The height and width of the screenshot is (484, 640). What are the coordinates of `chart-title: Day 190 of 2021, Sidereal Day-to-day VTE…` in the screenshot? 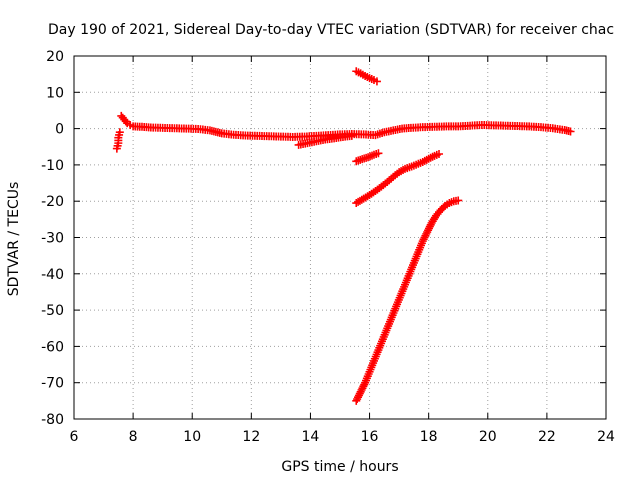 It's located at (331, 30).